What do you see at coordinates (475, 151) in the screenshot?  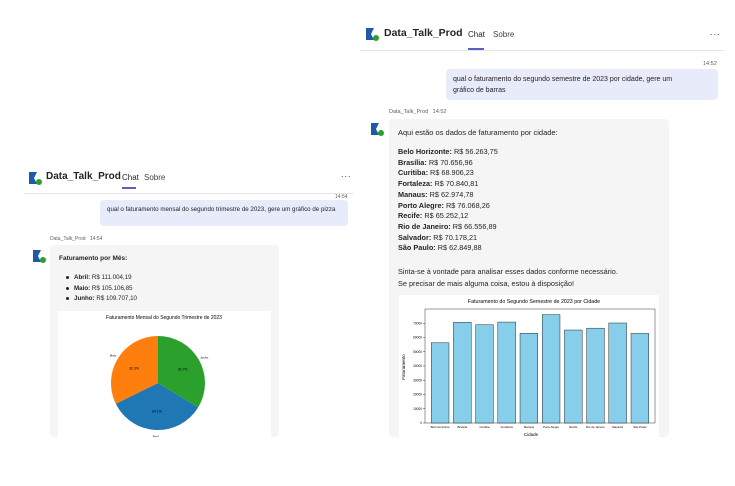 I see `city-value: R$ 56.263,75` at bounding box center [475, 151].